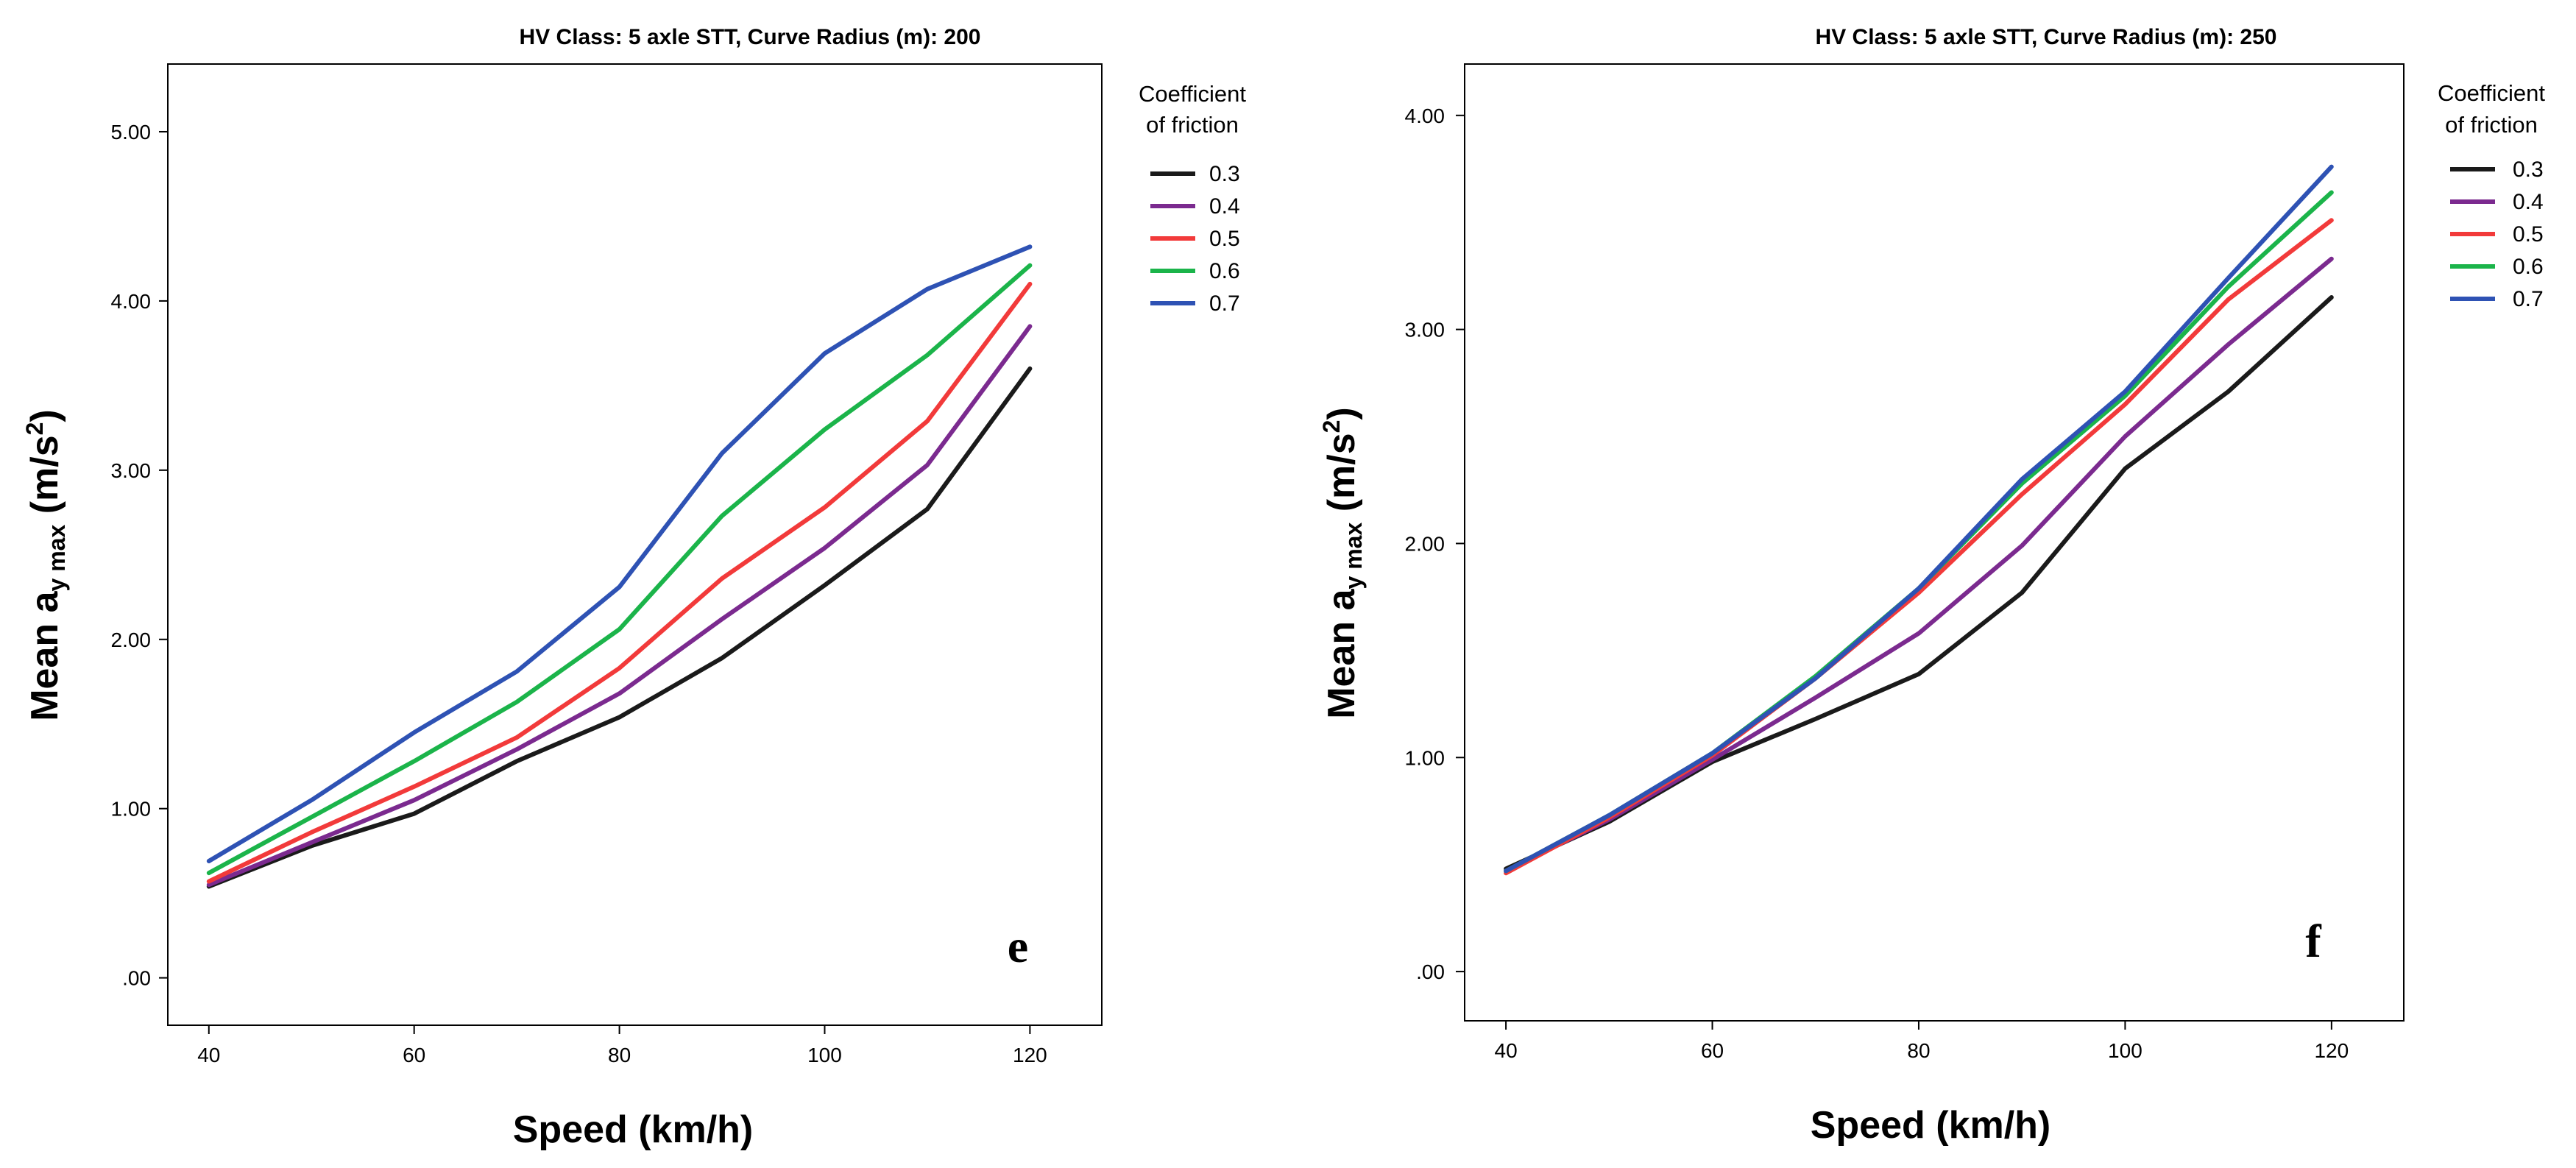  What do you see at coordinates (1018, 946) in the screenshot?
I see `panel-letter: e` at bounding box center [1018, 946].